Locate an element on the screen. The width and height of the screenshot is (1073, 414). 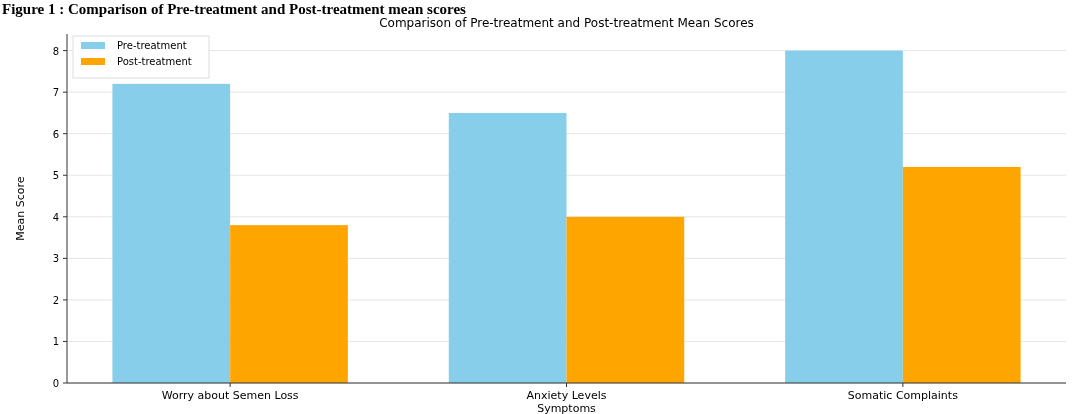
x-tick-label: Anxiety Levels is located at coordinates (566, 395).